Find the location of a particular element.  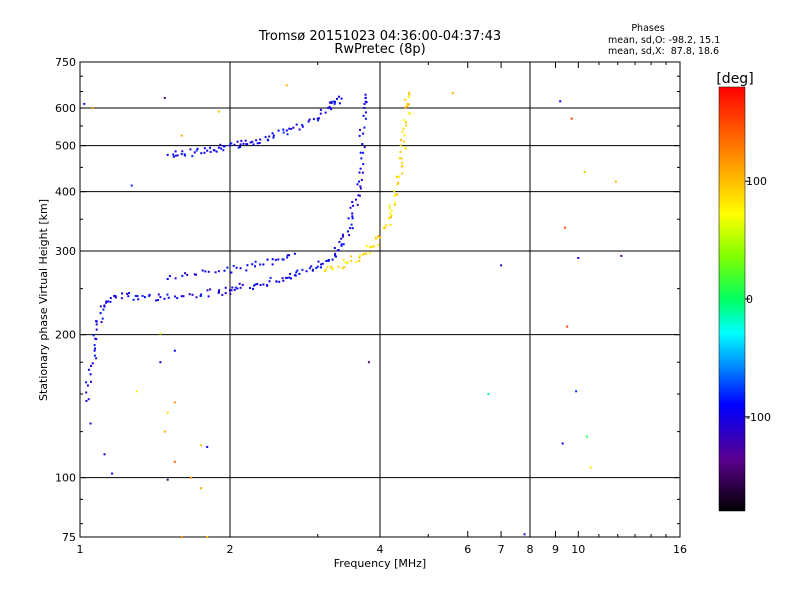

y-tick-label: 200 is located at coordinates (65, 335).